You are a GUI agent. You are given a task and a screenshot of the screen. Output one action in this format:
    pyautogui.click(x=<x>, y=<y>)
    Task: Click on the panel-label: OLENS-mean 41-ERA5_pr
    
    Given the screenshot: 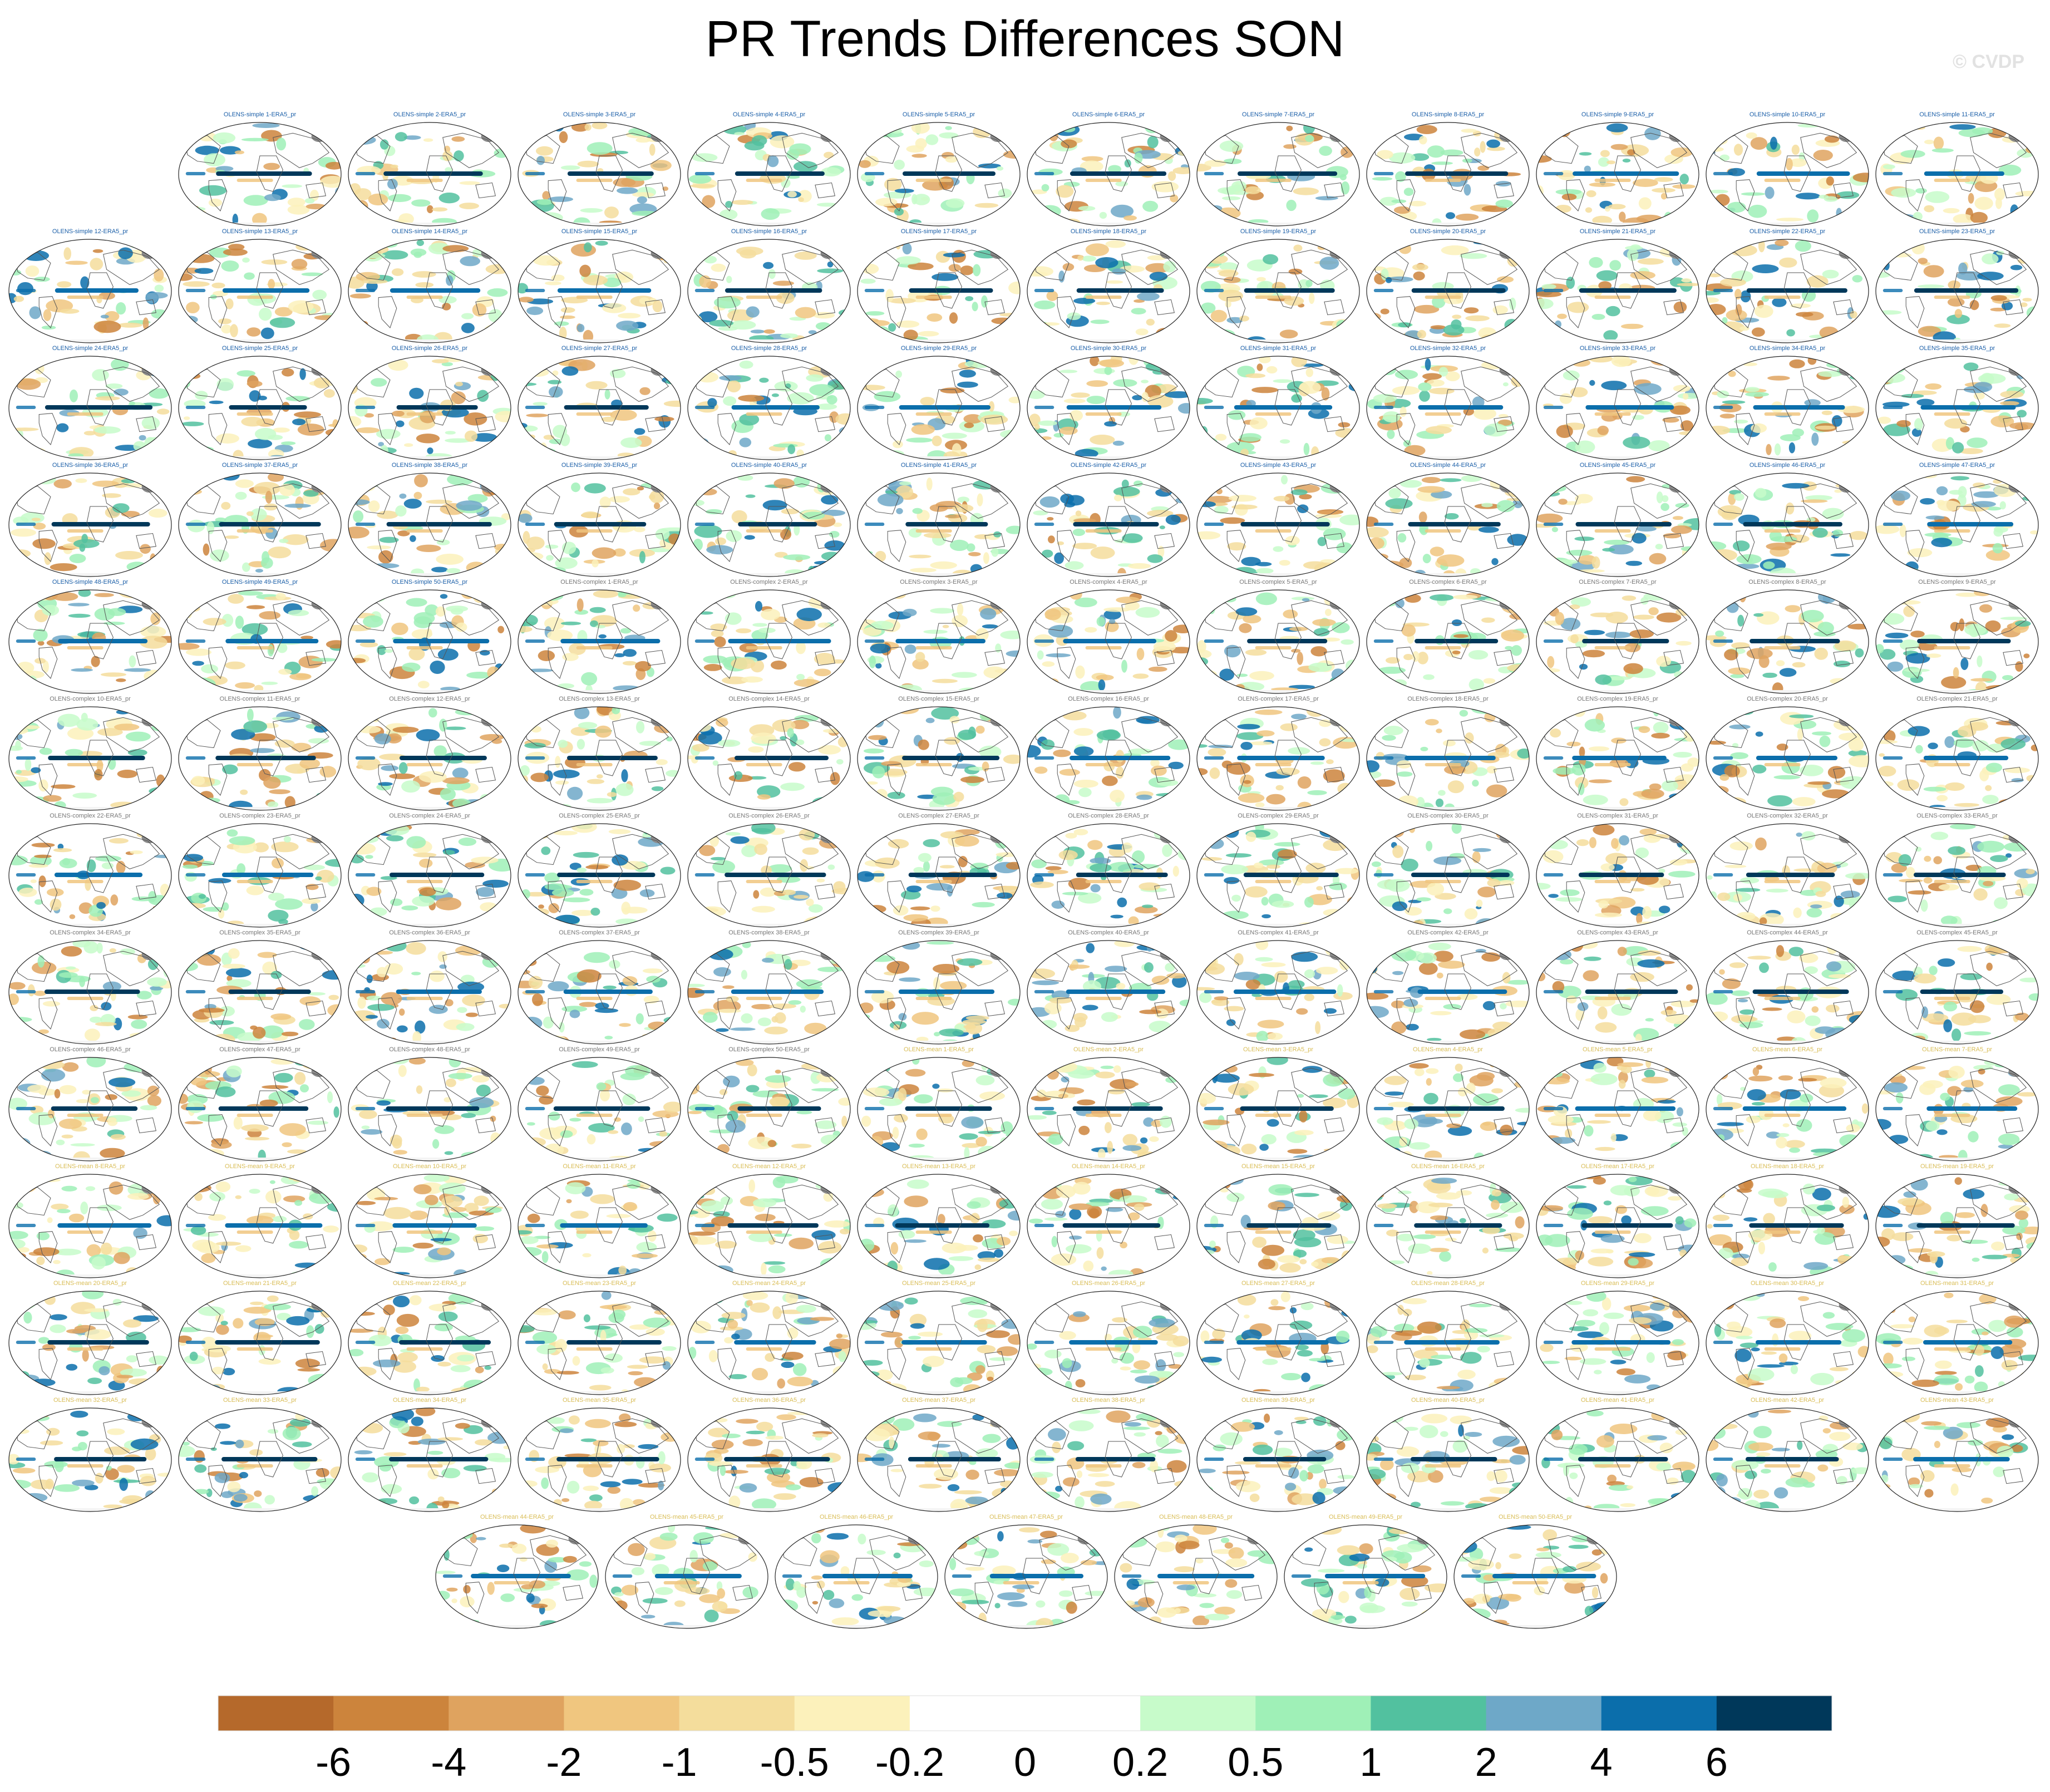 What is the action you would take?
    pyautogui.click(x=1618, y=1400)
    